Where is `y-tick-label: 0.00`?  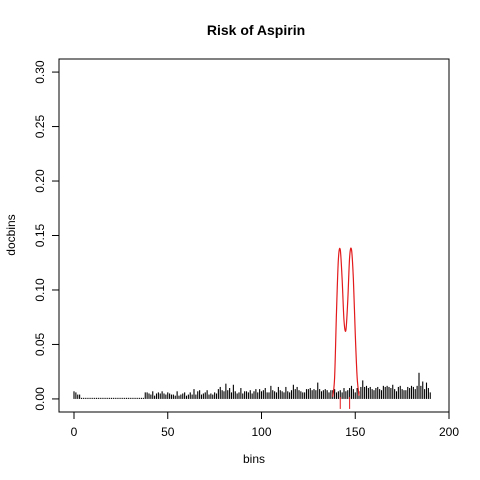 y-tick-label: 0.00 is located at coordinates (40, 399).